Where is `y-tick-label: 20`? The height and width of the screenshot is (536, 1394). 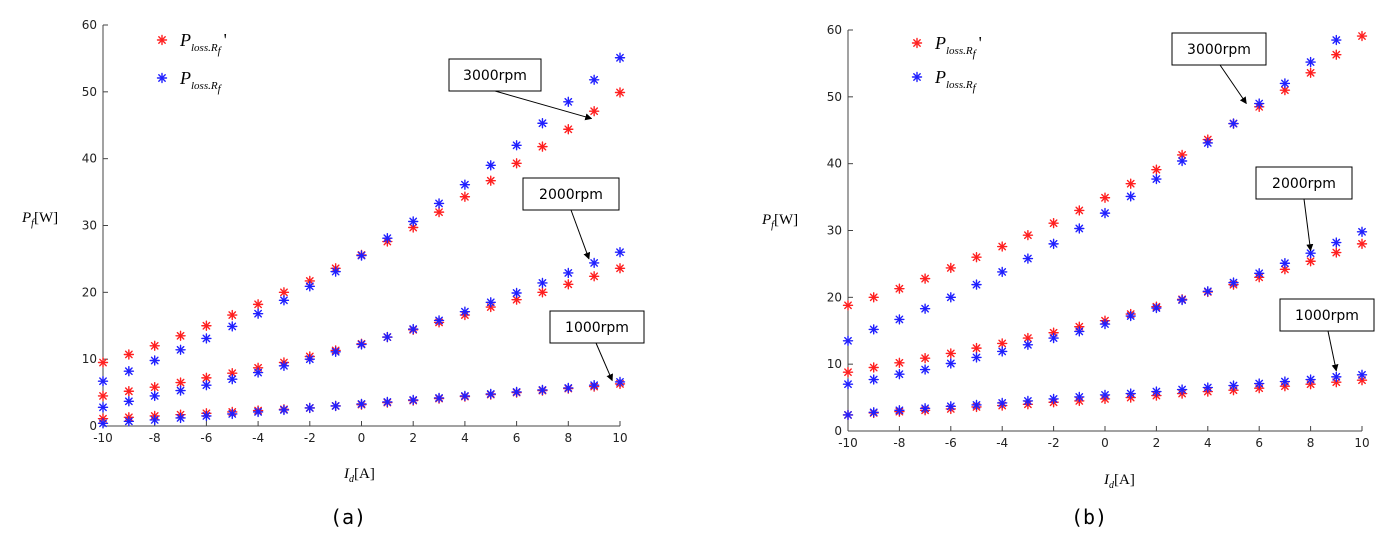
y-tick-label: 20 is located at coordinates (834, 297).